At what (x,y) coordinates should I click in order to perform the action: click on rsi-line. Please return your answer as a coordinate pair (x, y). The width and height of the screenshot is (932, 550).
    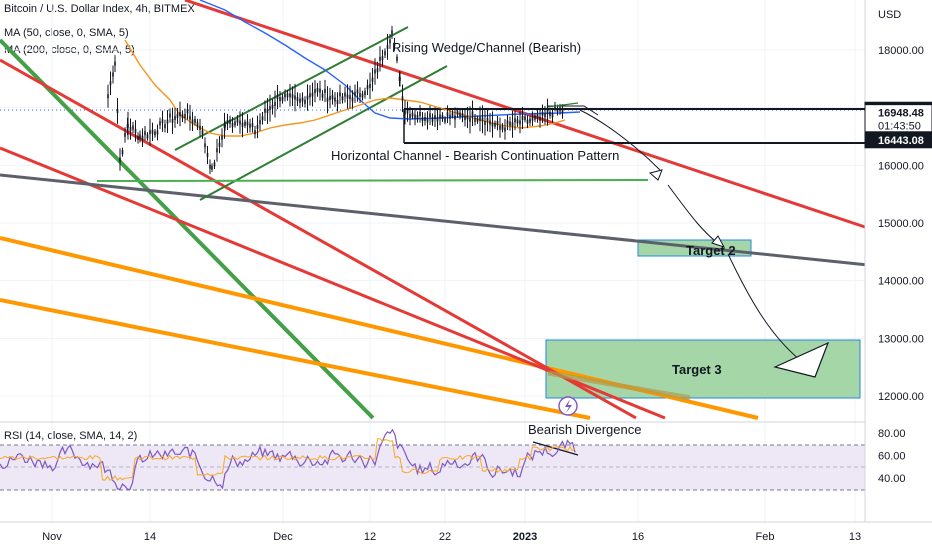
    Looking at the image, I should click on (288, 459).